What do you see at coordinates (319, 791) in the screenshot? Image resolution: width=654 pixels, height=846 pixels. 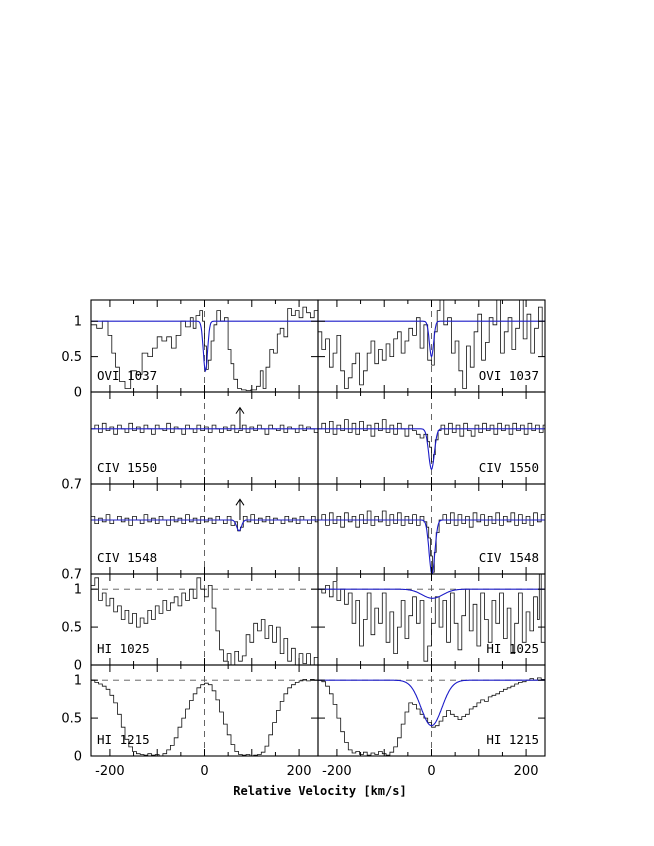 I see `x-axis-label: Relative Velocity [km/s]` at bounding box center [319, 791].